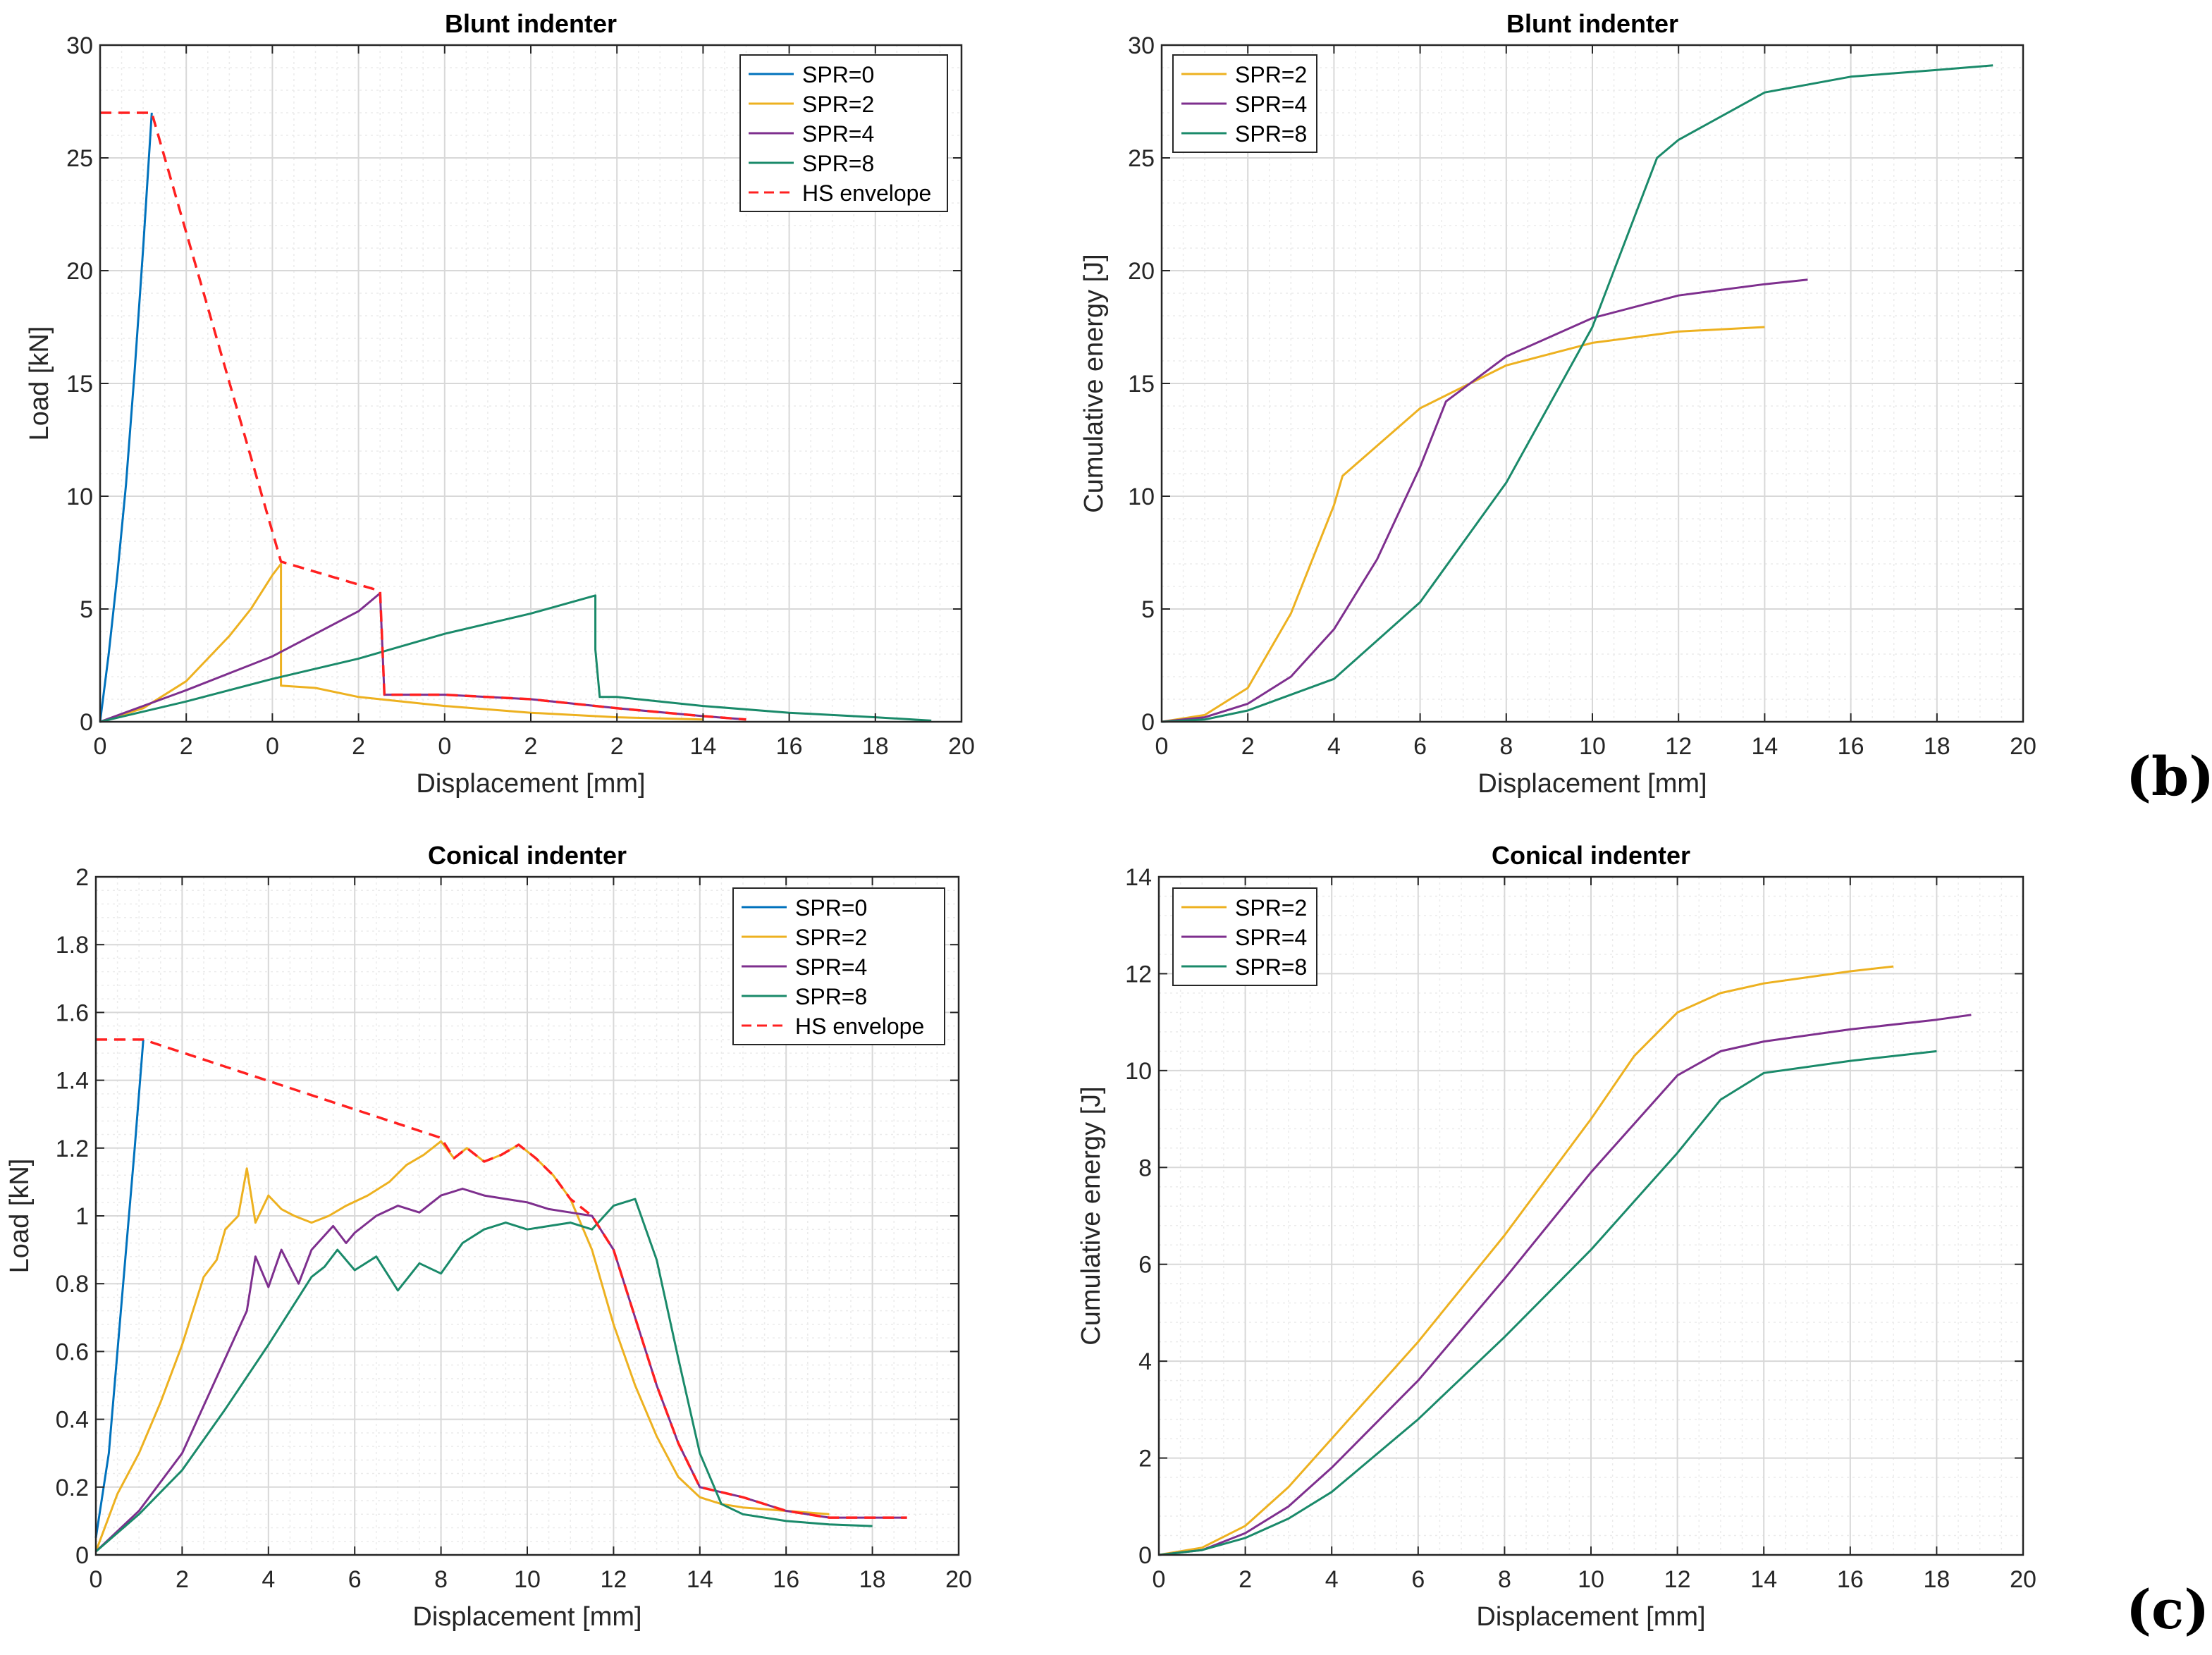 Image resolution: width=2212 pixels, height=1655 pixels. I want to click on y-tick-label: 1.4, so click(72, 1082).